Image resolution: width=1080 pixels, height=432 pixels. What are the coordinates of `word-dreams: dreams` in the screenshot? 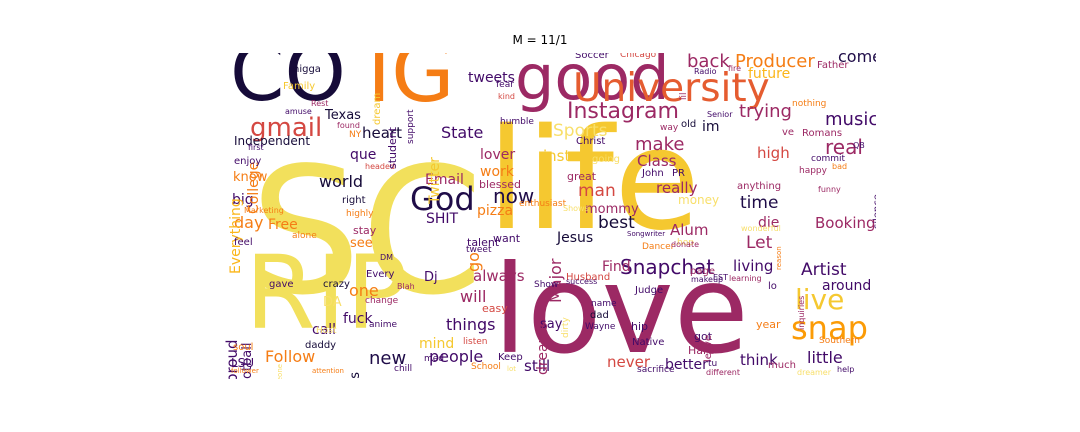 It's located at (543, 348).